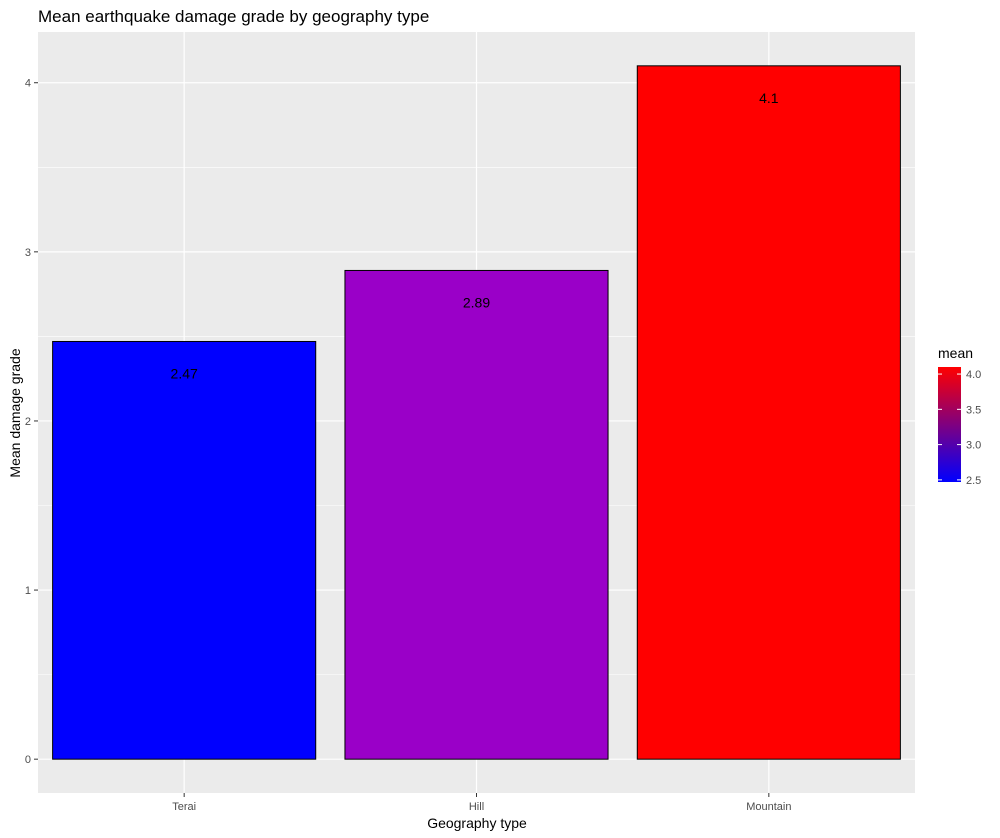 This screenshot has width=1000, height=838. What do you see at coordinates (28, 591) in the screenshot?
I see `y-tick-label: 1` at bounding box center [28, 591].